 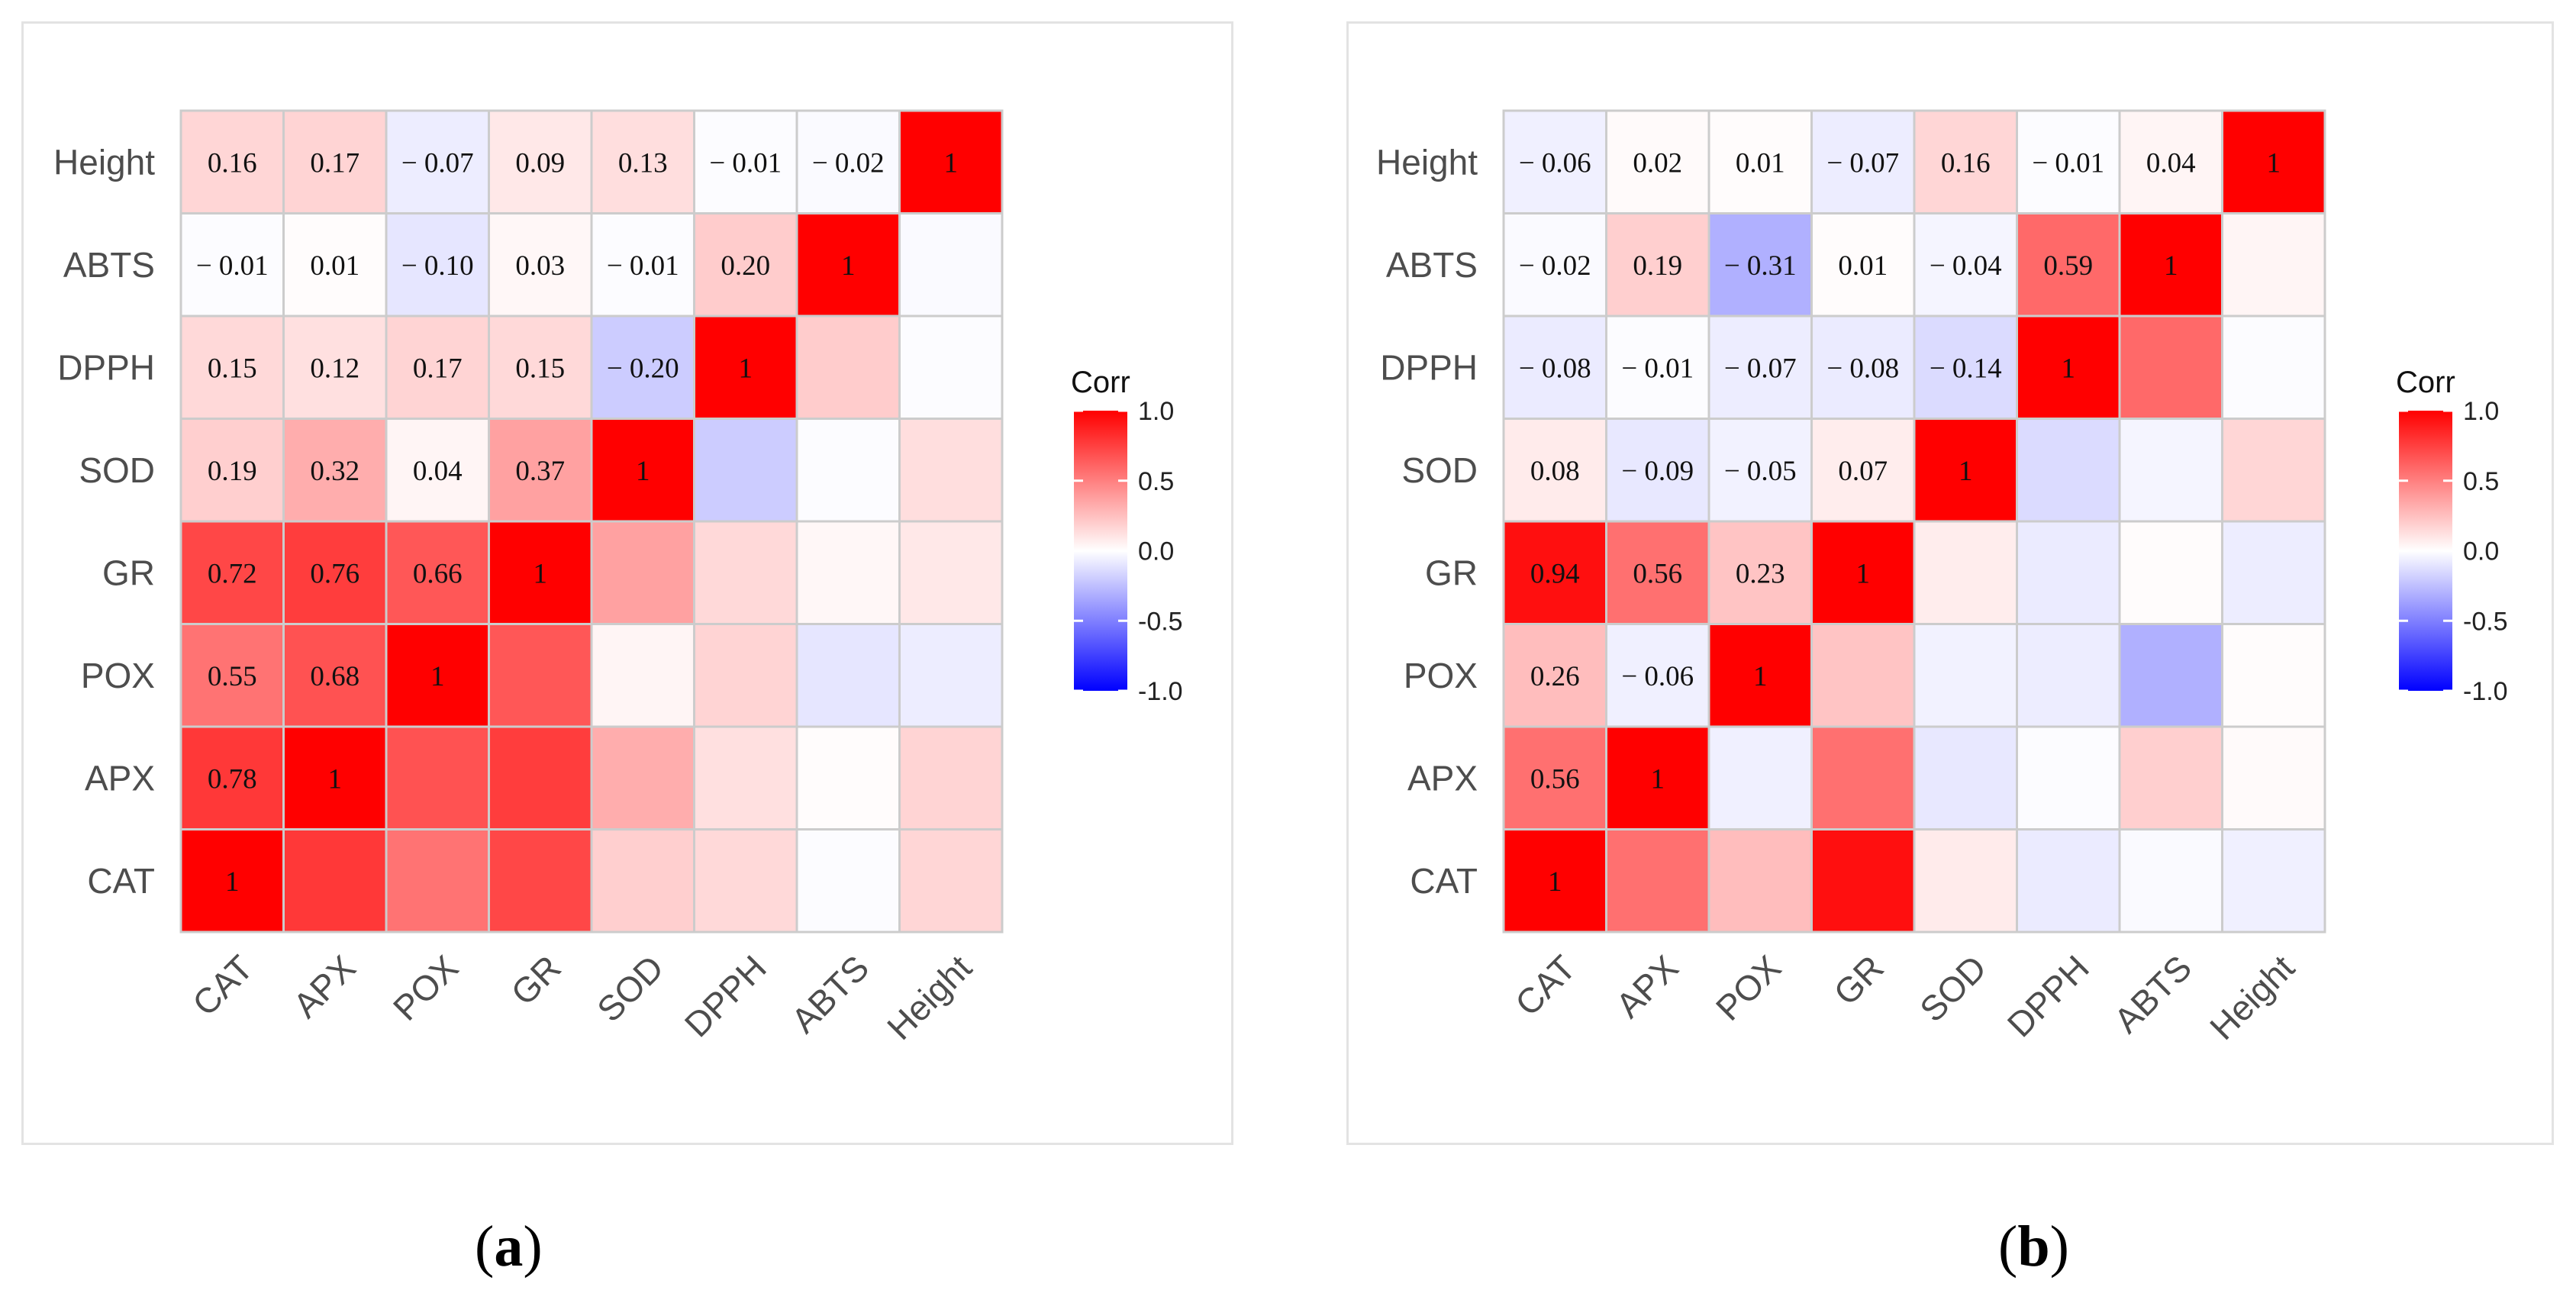 What do you see at coordinates (1859, 980) in the screenshot?
I see `panel-b-x-tick-GR: GR` at bounding box center [1859, 980].